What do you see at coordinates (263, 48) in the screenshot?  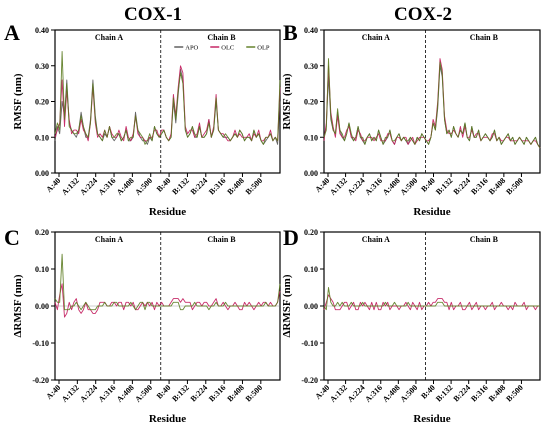 I see `legend-label-olp: OLP` at bounding box center [263, 48].